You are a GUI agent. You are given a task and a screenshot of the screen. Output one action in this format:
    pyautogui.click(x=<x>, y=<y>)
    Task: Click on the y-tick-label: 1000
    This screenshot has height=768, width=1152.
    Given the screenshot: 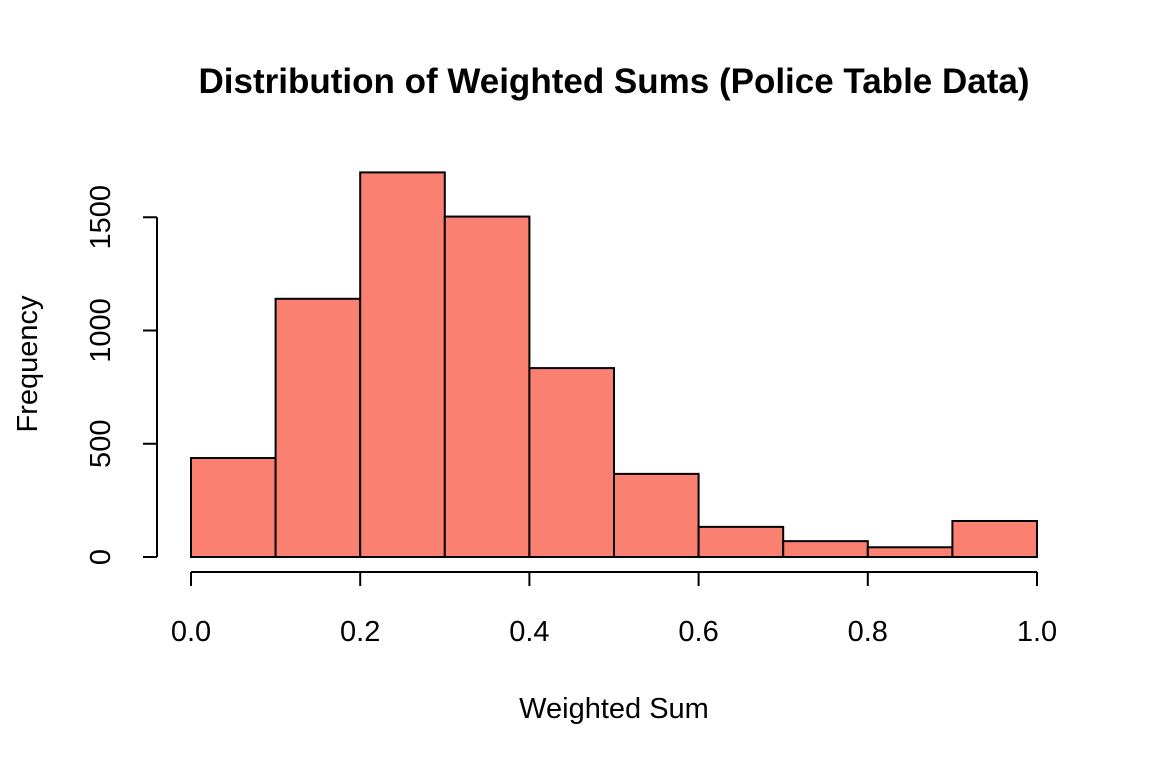 What is the action you would take?
    pyautogui.click(x=101, y=330)
    